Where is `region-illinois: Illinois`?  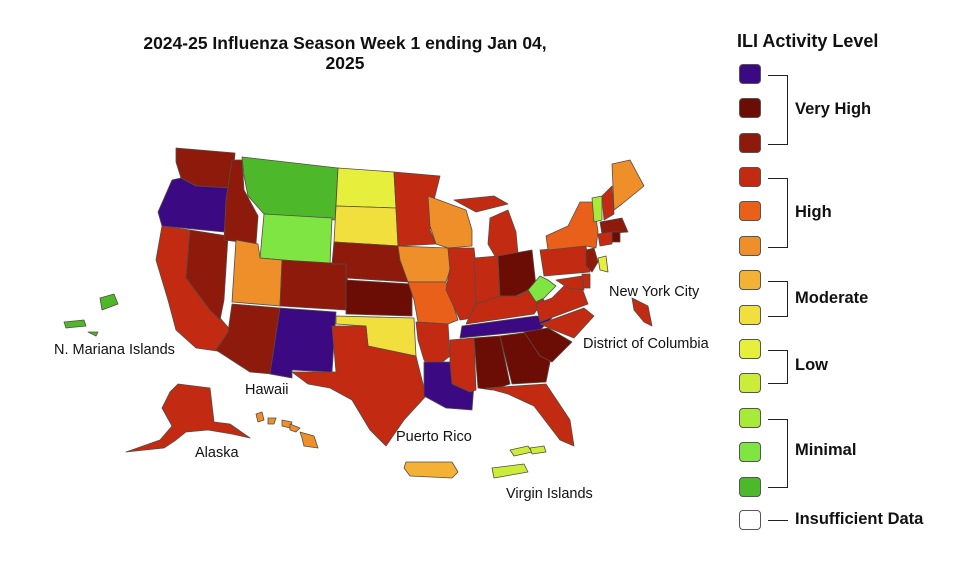
region-illinois: Illinois is located at coordinates (462, 284).